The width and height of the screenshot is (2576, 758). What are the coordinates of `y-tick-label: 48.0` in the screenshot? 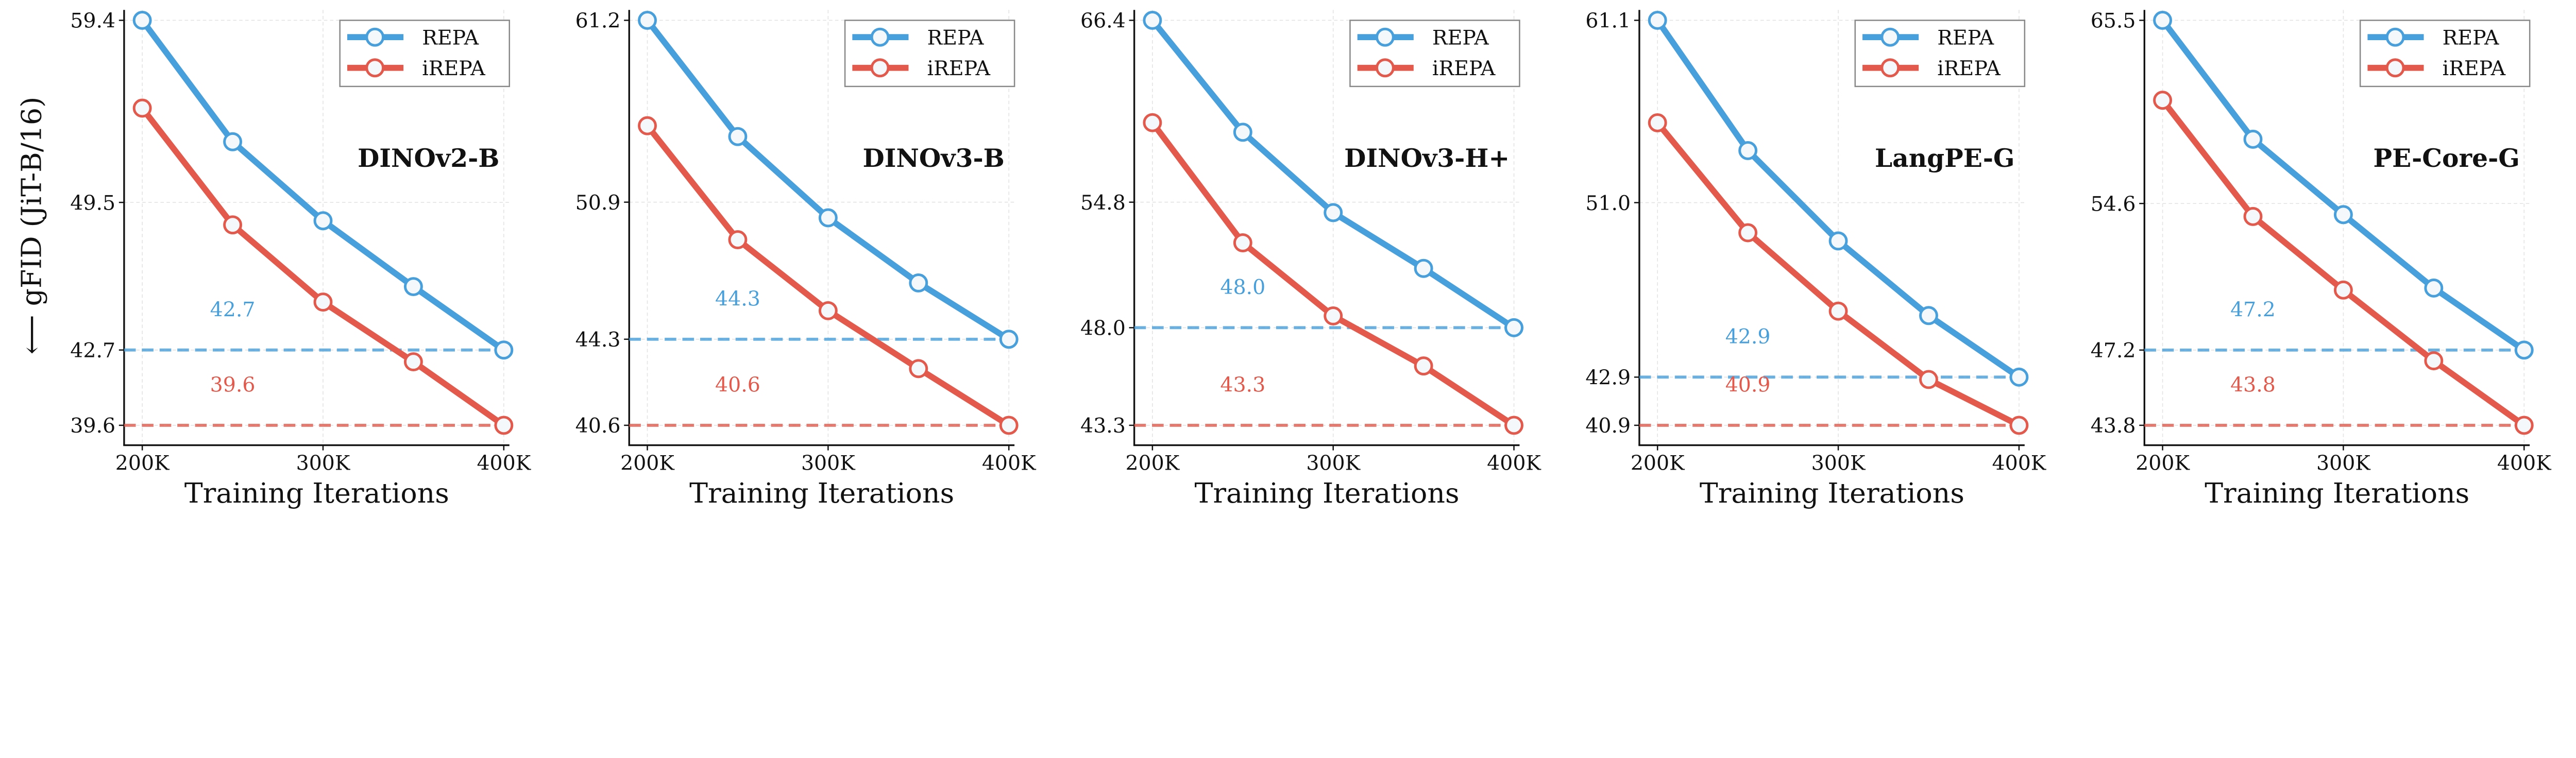 It's located at (1103, 329).